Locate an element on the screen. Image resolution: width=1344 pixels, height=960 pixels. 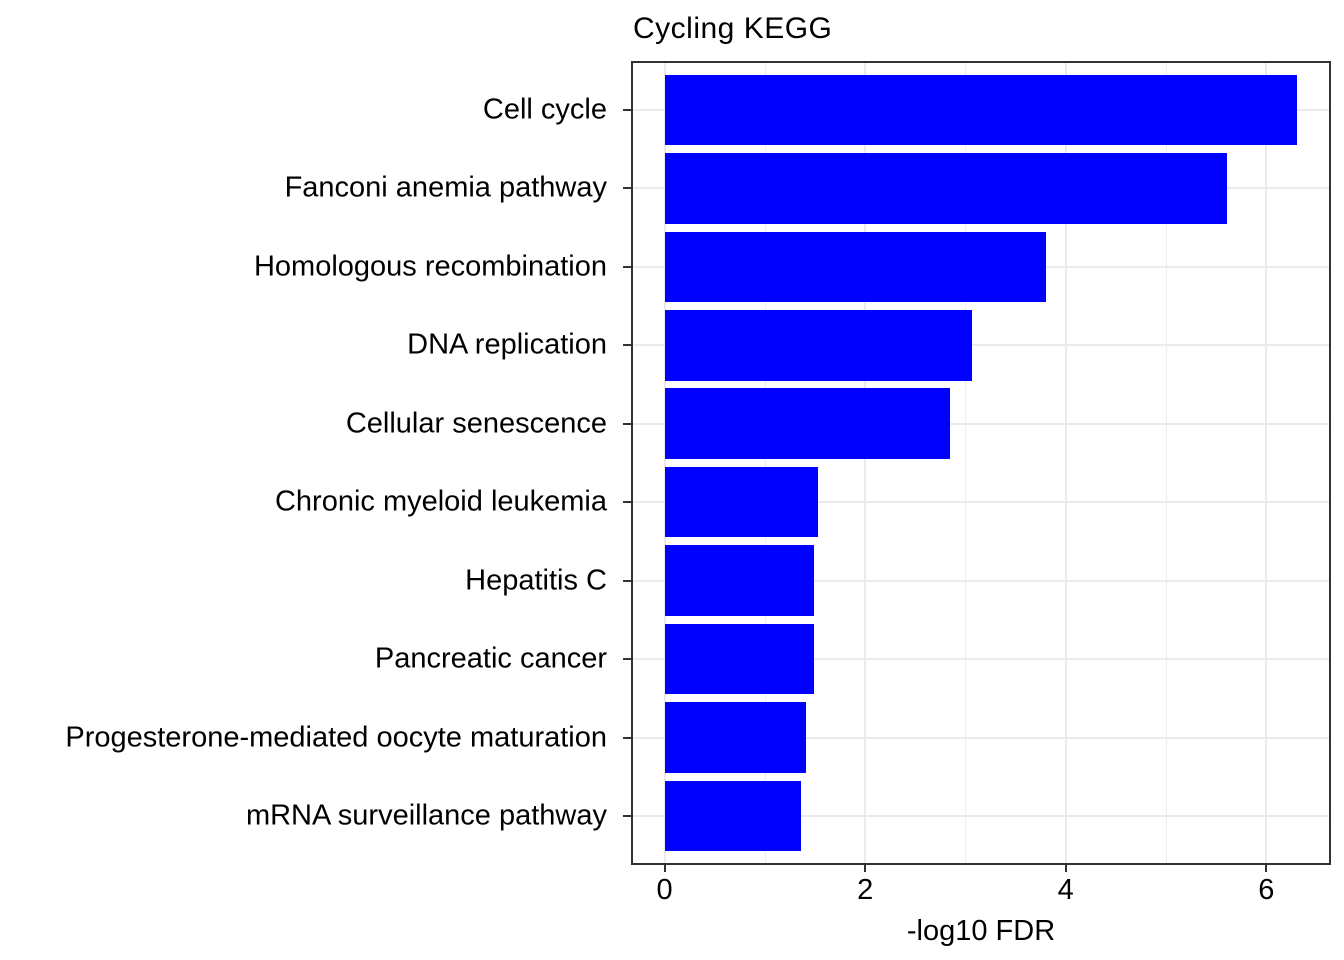
y-axis-label: Cell cycle is located at coordinates (544, 109).